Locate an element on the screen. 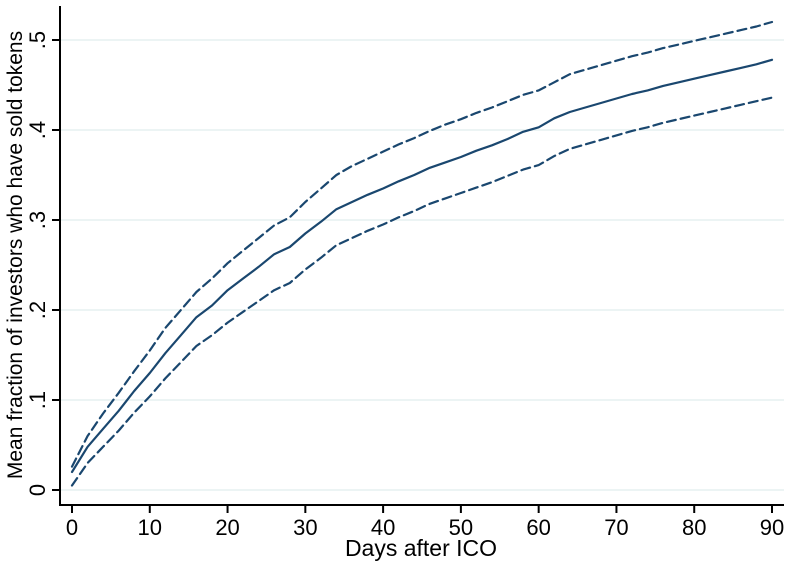 This screenshot has height=563, width=787. y-tick-label: .3 is located at coordinates (37, 220).